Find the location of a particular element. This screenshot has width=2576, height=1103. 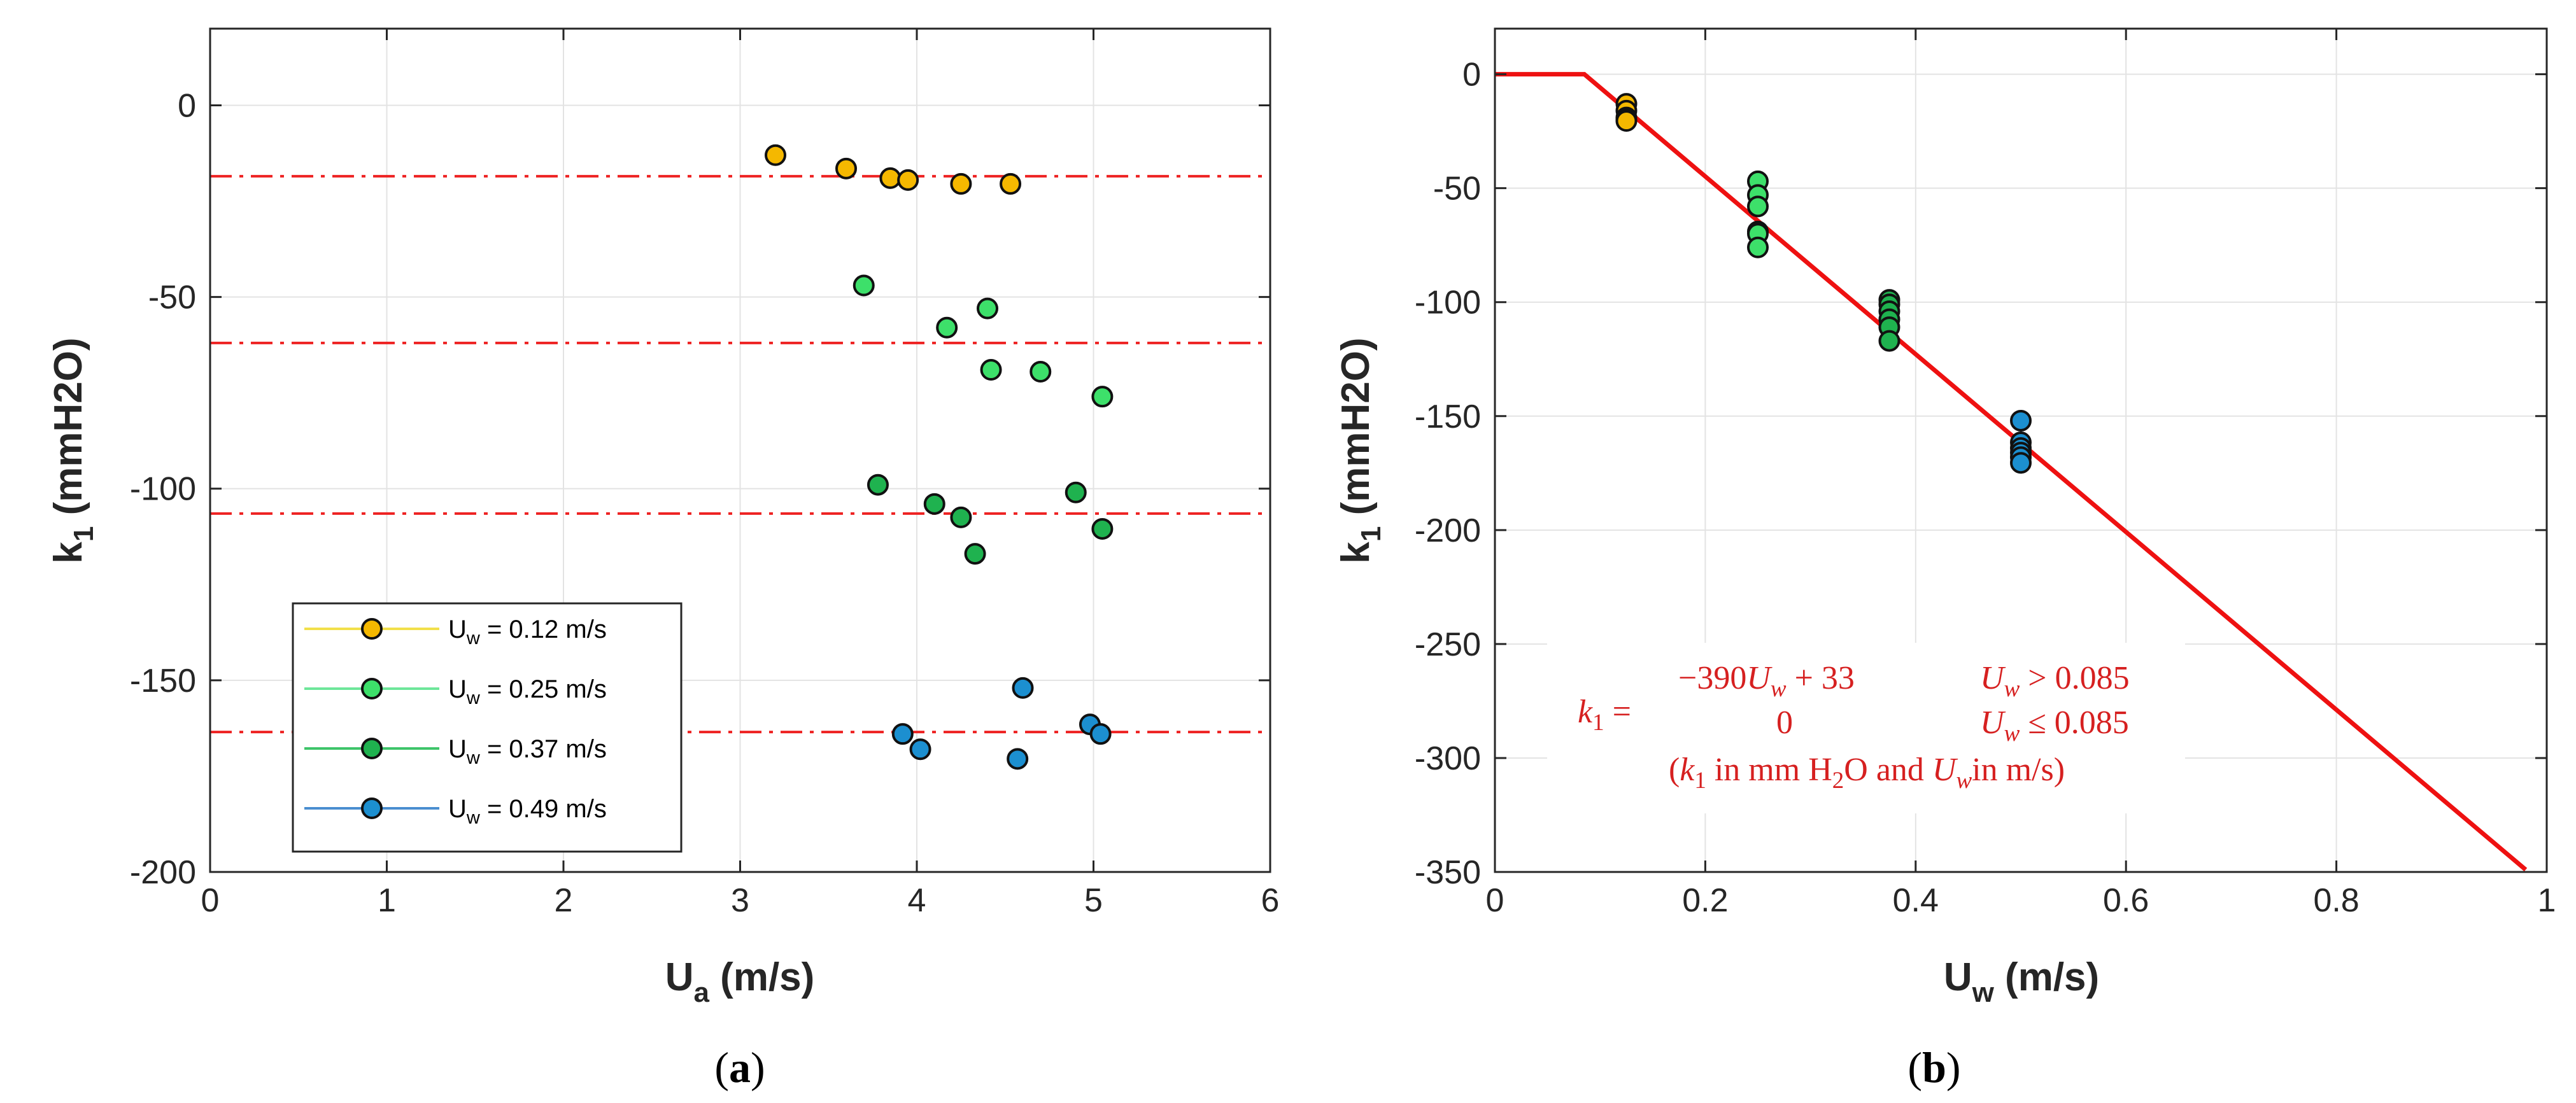

formula-units-note: (k1 in mm H2O and Uwin m/s) is located at coordinates (1867, 773).